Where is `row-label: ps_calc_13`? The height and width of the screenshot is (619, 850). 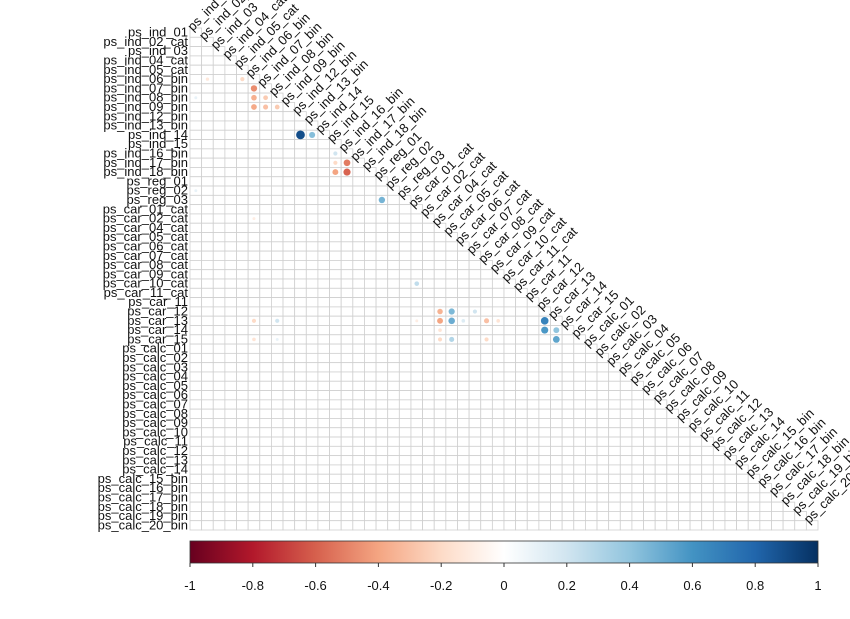
row-label: ps_calc_13 is located at coordinates (155, 459).